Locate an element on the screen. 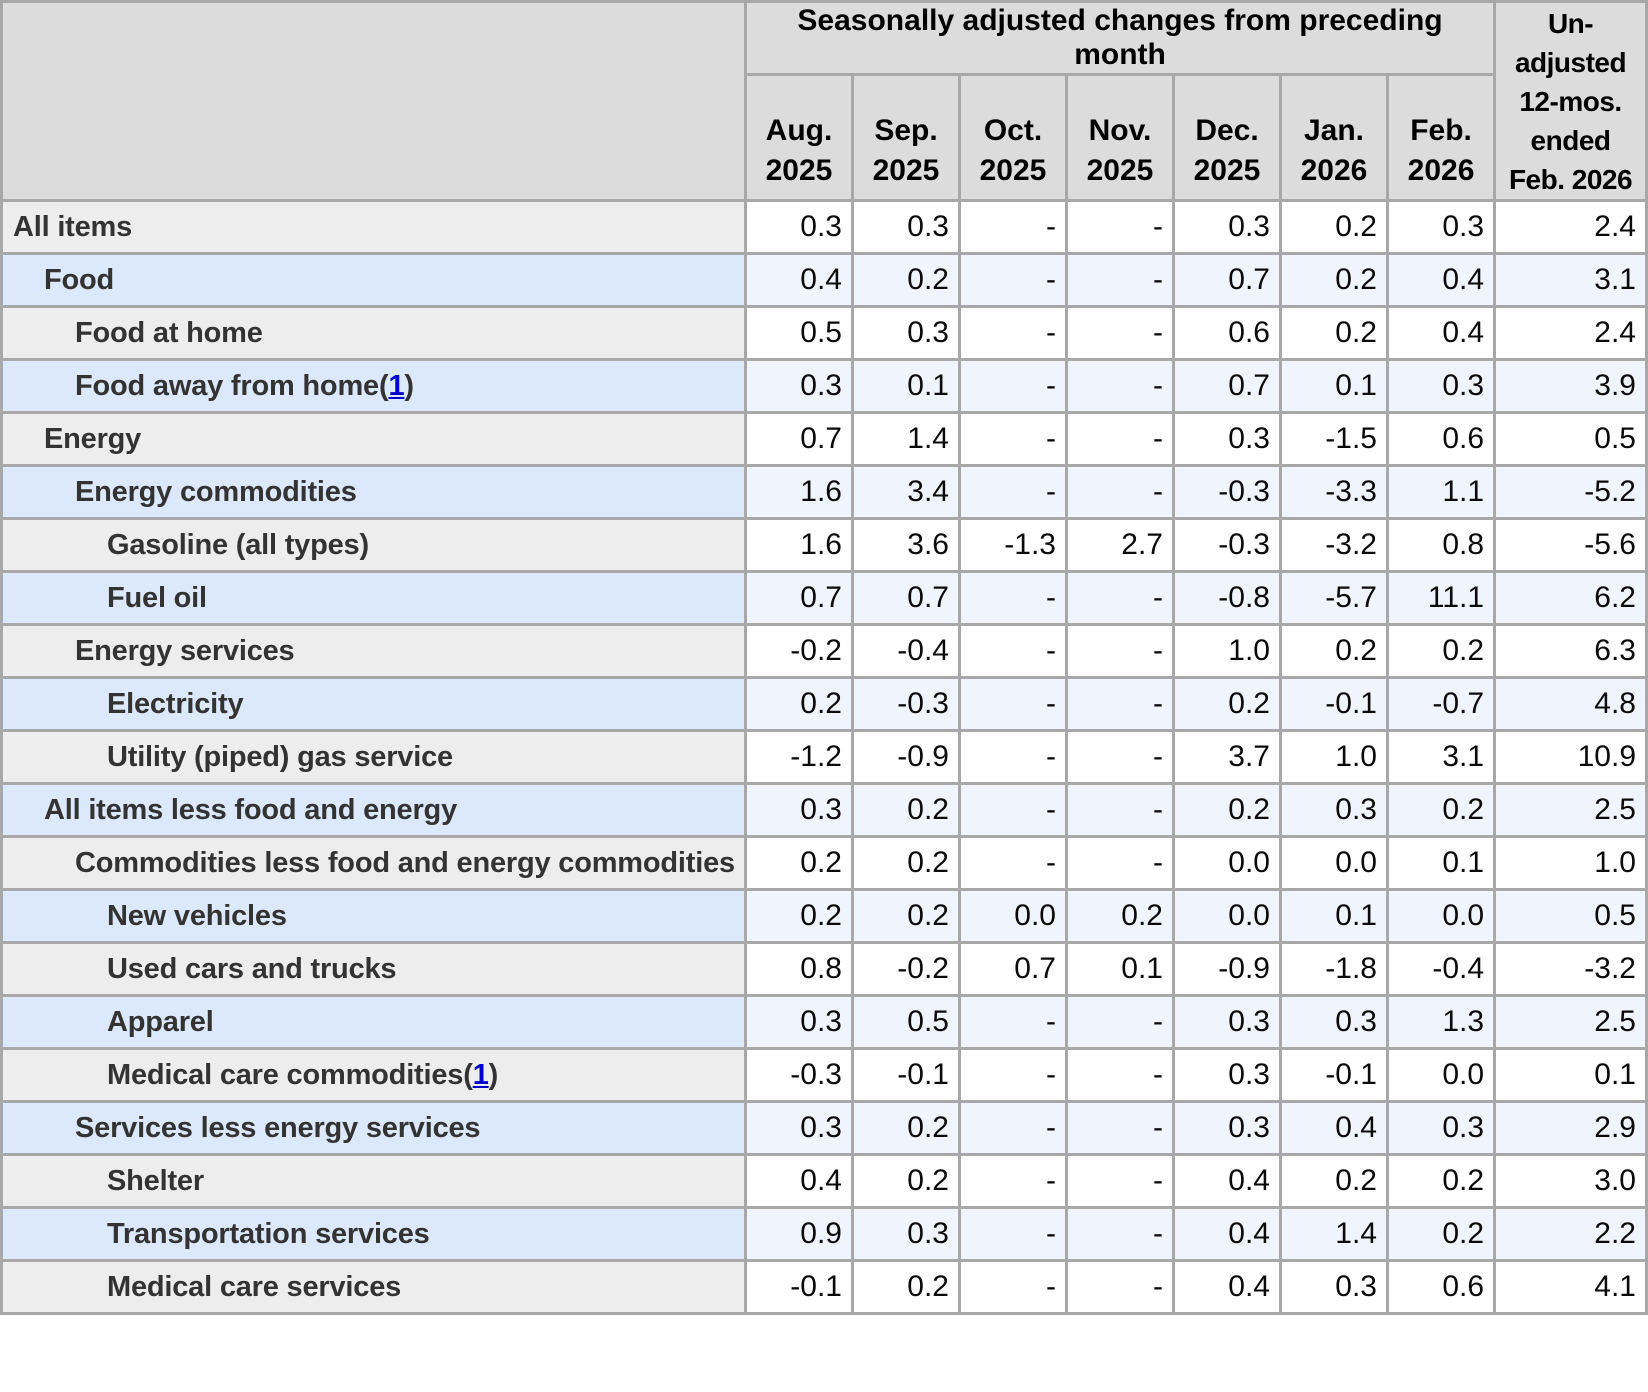 This screenshot has height=1392, width=1648. table-row: Apparel 0.3 0.5- -0.3 0.3 1.3 2.5 is located at coordinates (824, 1022).